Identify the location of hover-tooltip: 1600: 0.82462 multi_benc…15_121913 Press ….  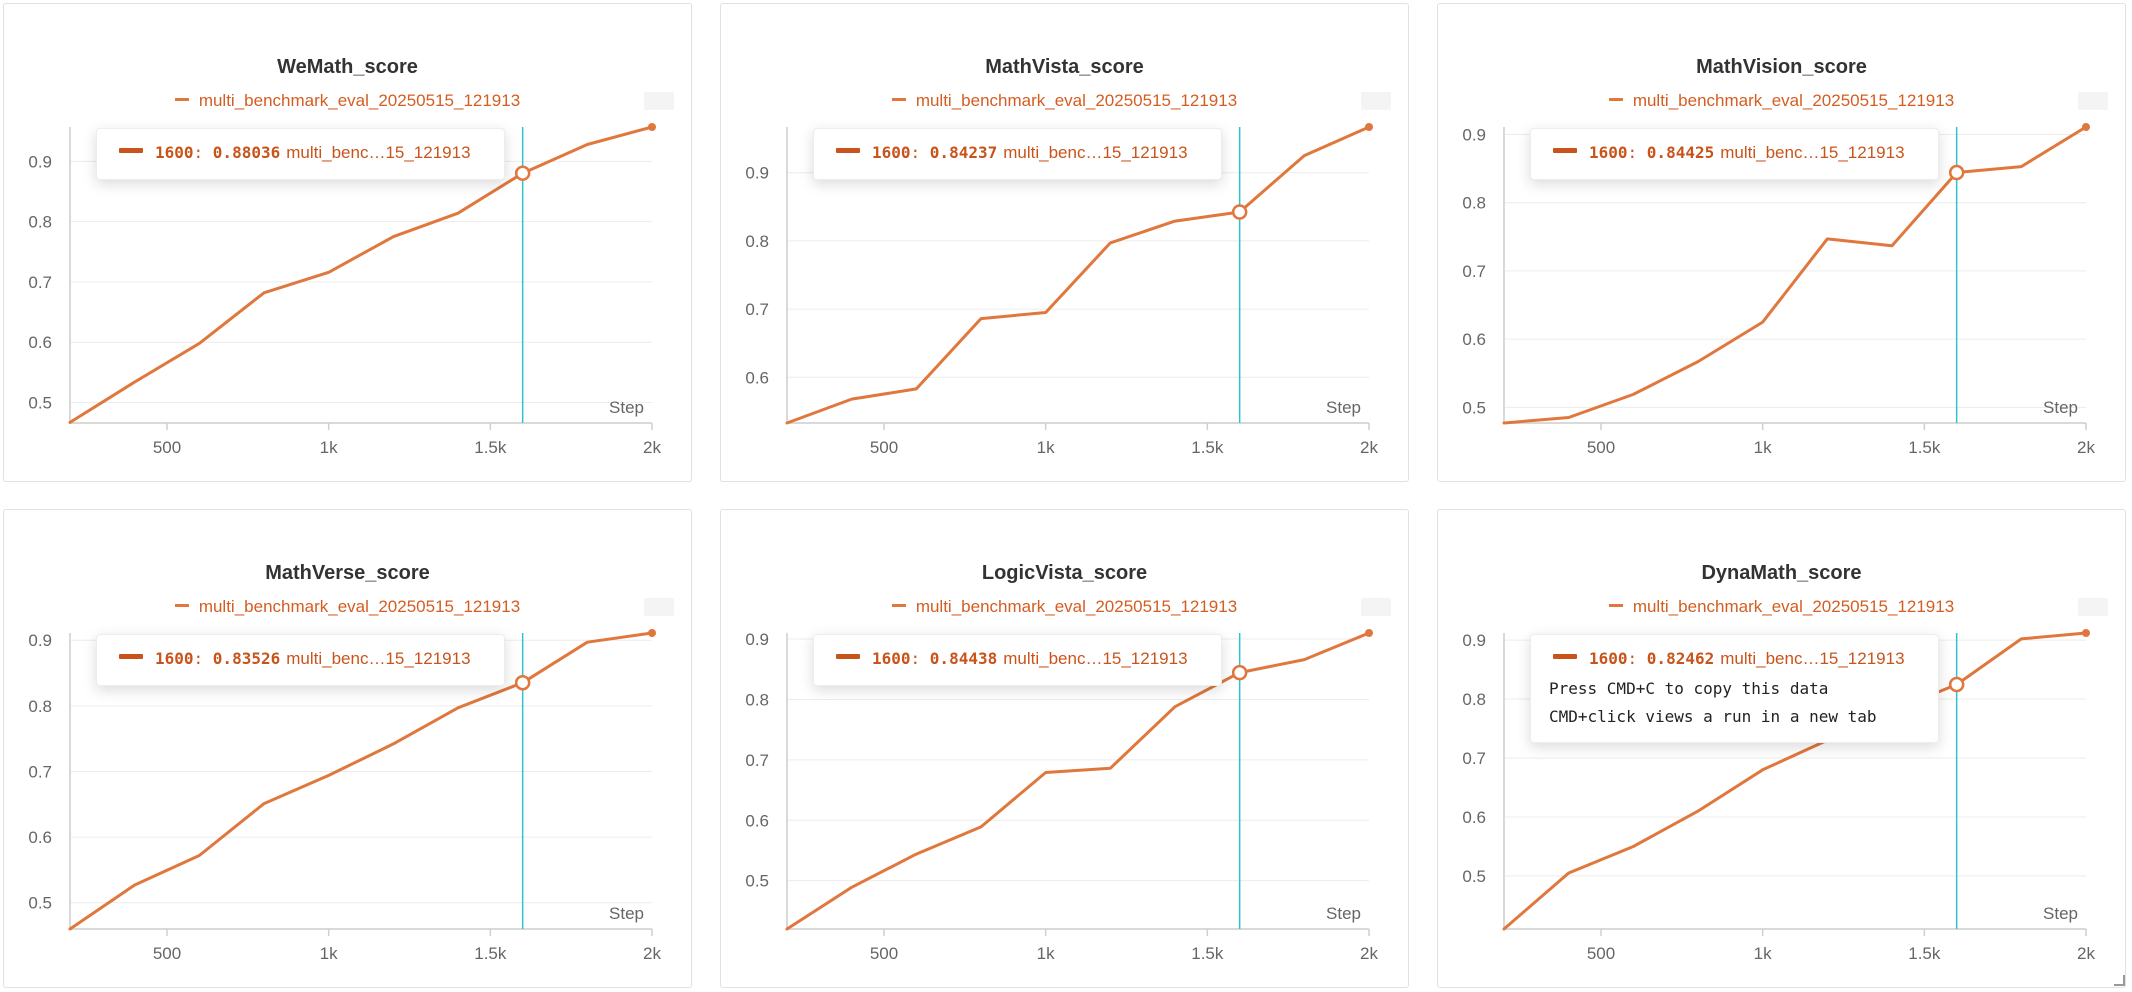
(1734, 688).